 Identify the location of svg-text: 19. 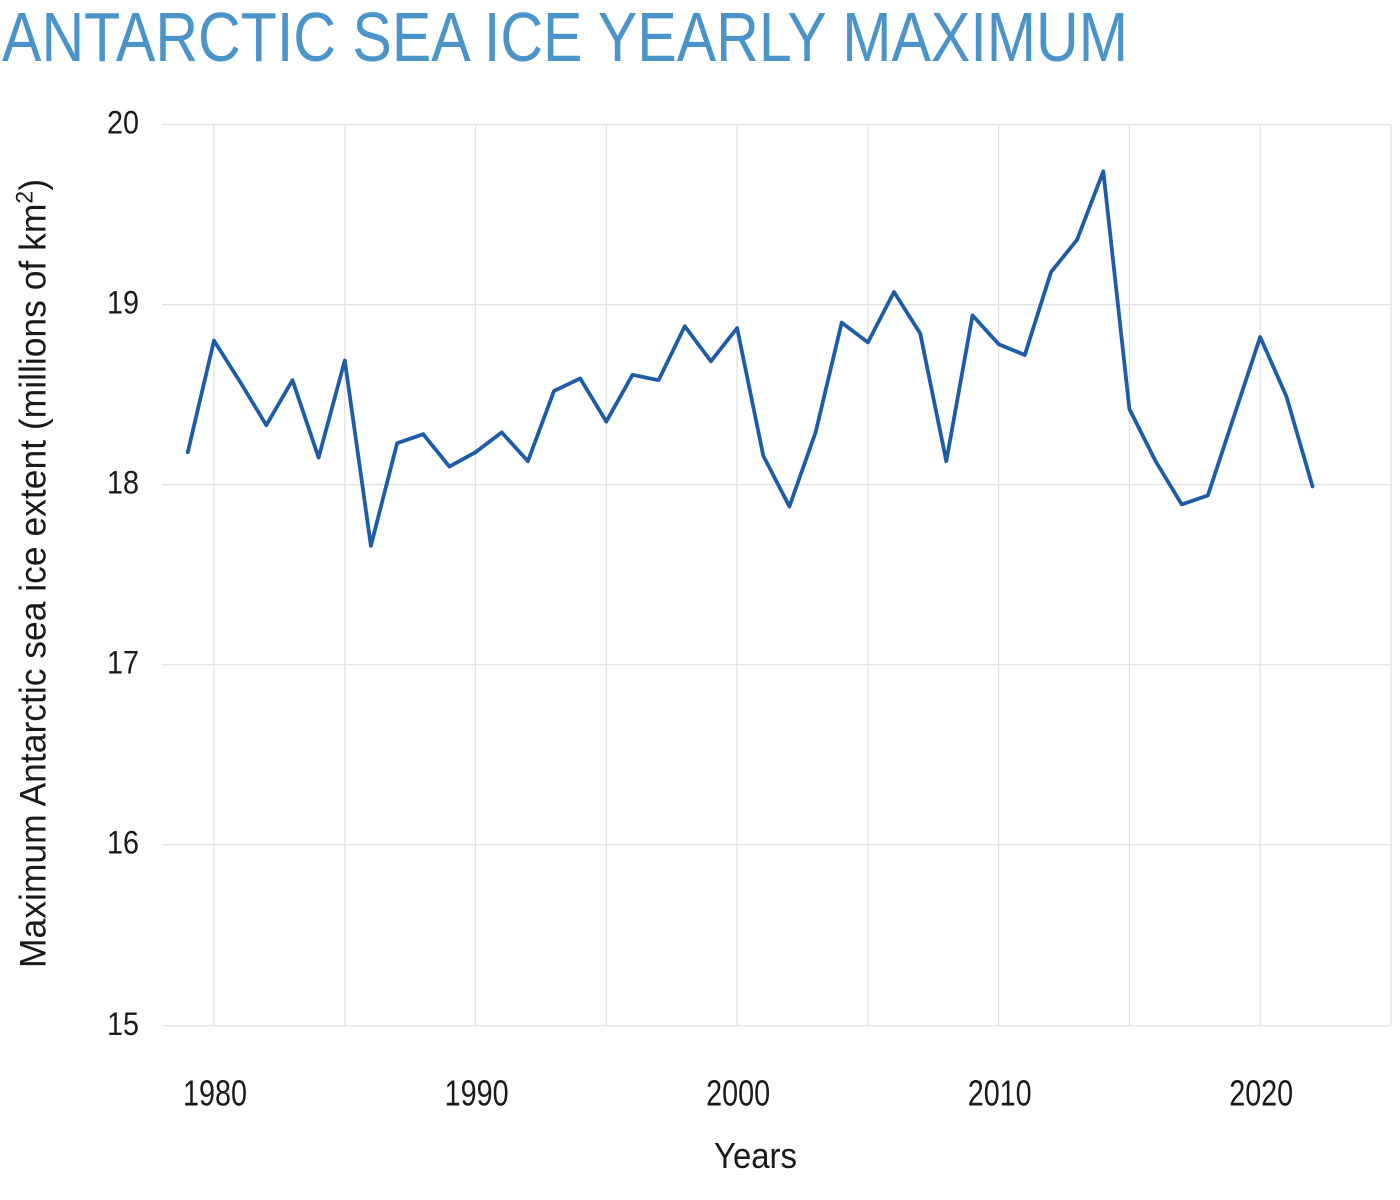
(123, 303).